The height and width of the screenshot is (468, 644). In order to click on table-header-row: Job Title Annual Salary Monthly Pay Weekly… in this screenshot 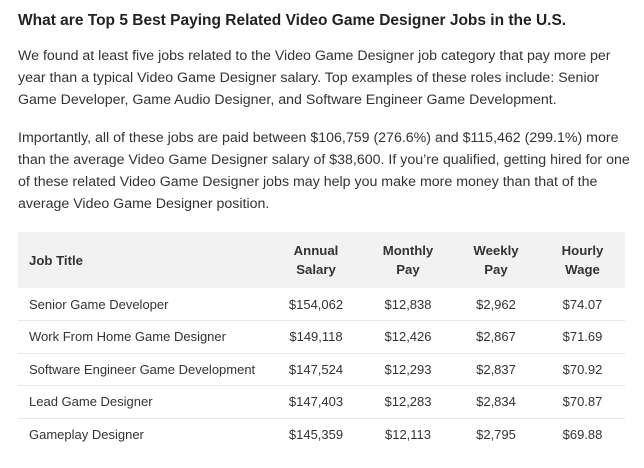, I will do `click(321, 260)`.